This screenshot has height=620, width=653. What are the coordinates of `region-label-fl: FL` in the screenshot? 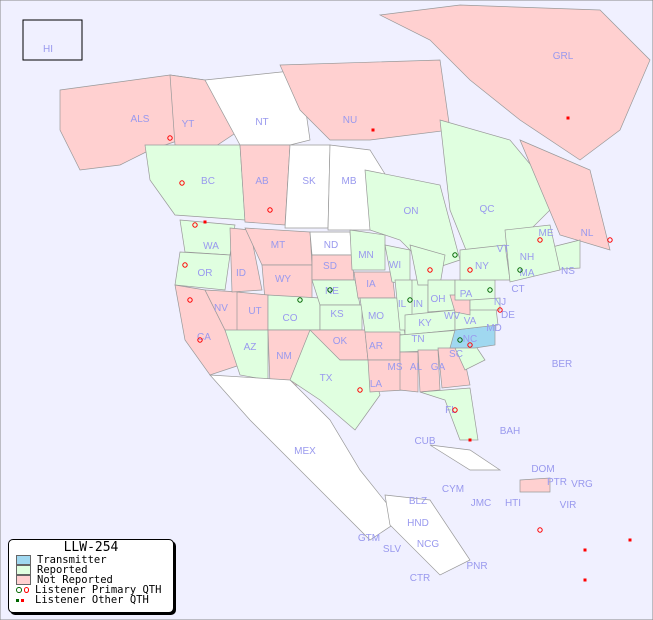 It's located at (451, 410).